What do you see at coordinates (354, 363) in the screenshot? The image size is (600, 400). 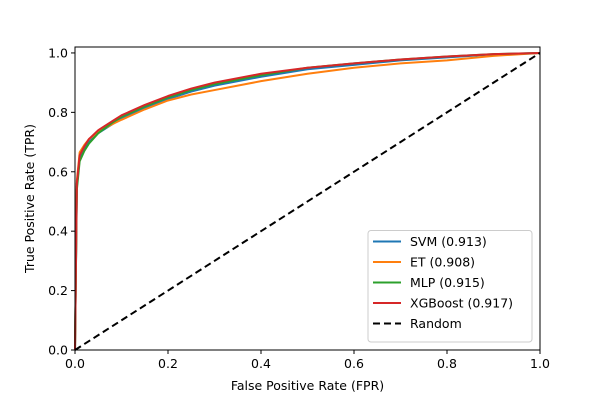 I see `x-tick-label: 0.6` at bounding box center [354, 363].